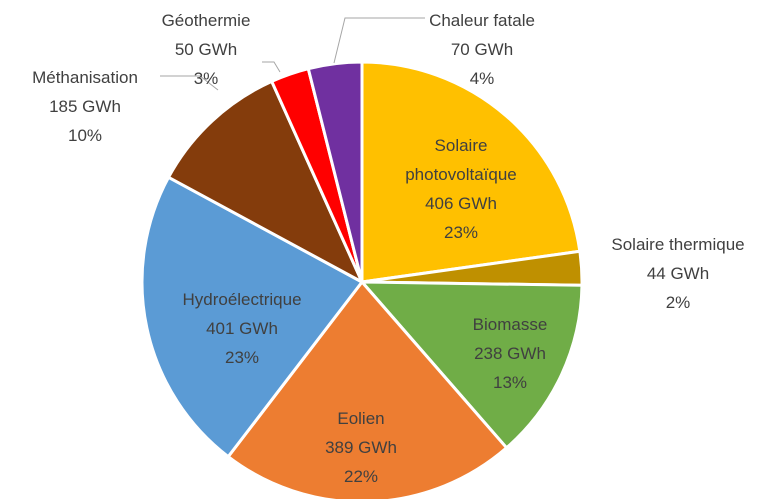 The image size is (770, 499). I want to click on percent-label: 3%, so click(206, 78).